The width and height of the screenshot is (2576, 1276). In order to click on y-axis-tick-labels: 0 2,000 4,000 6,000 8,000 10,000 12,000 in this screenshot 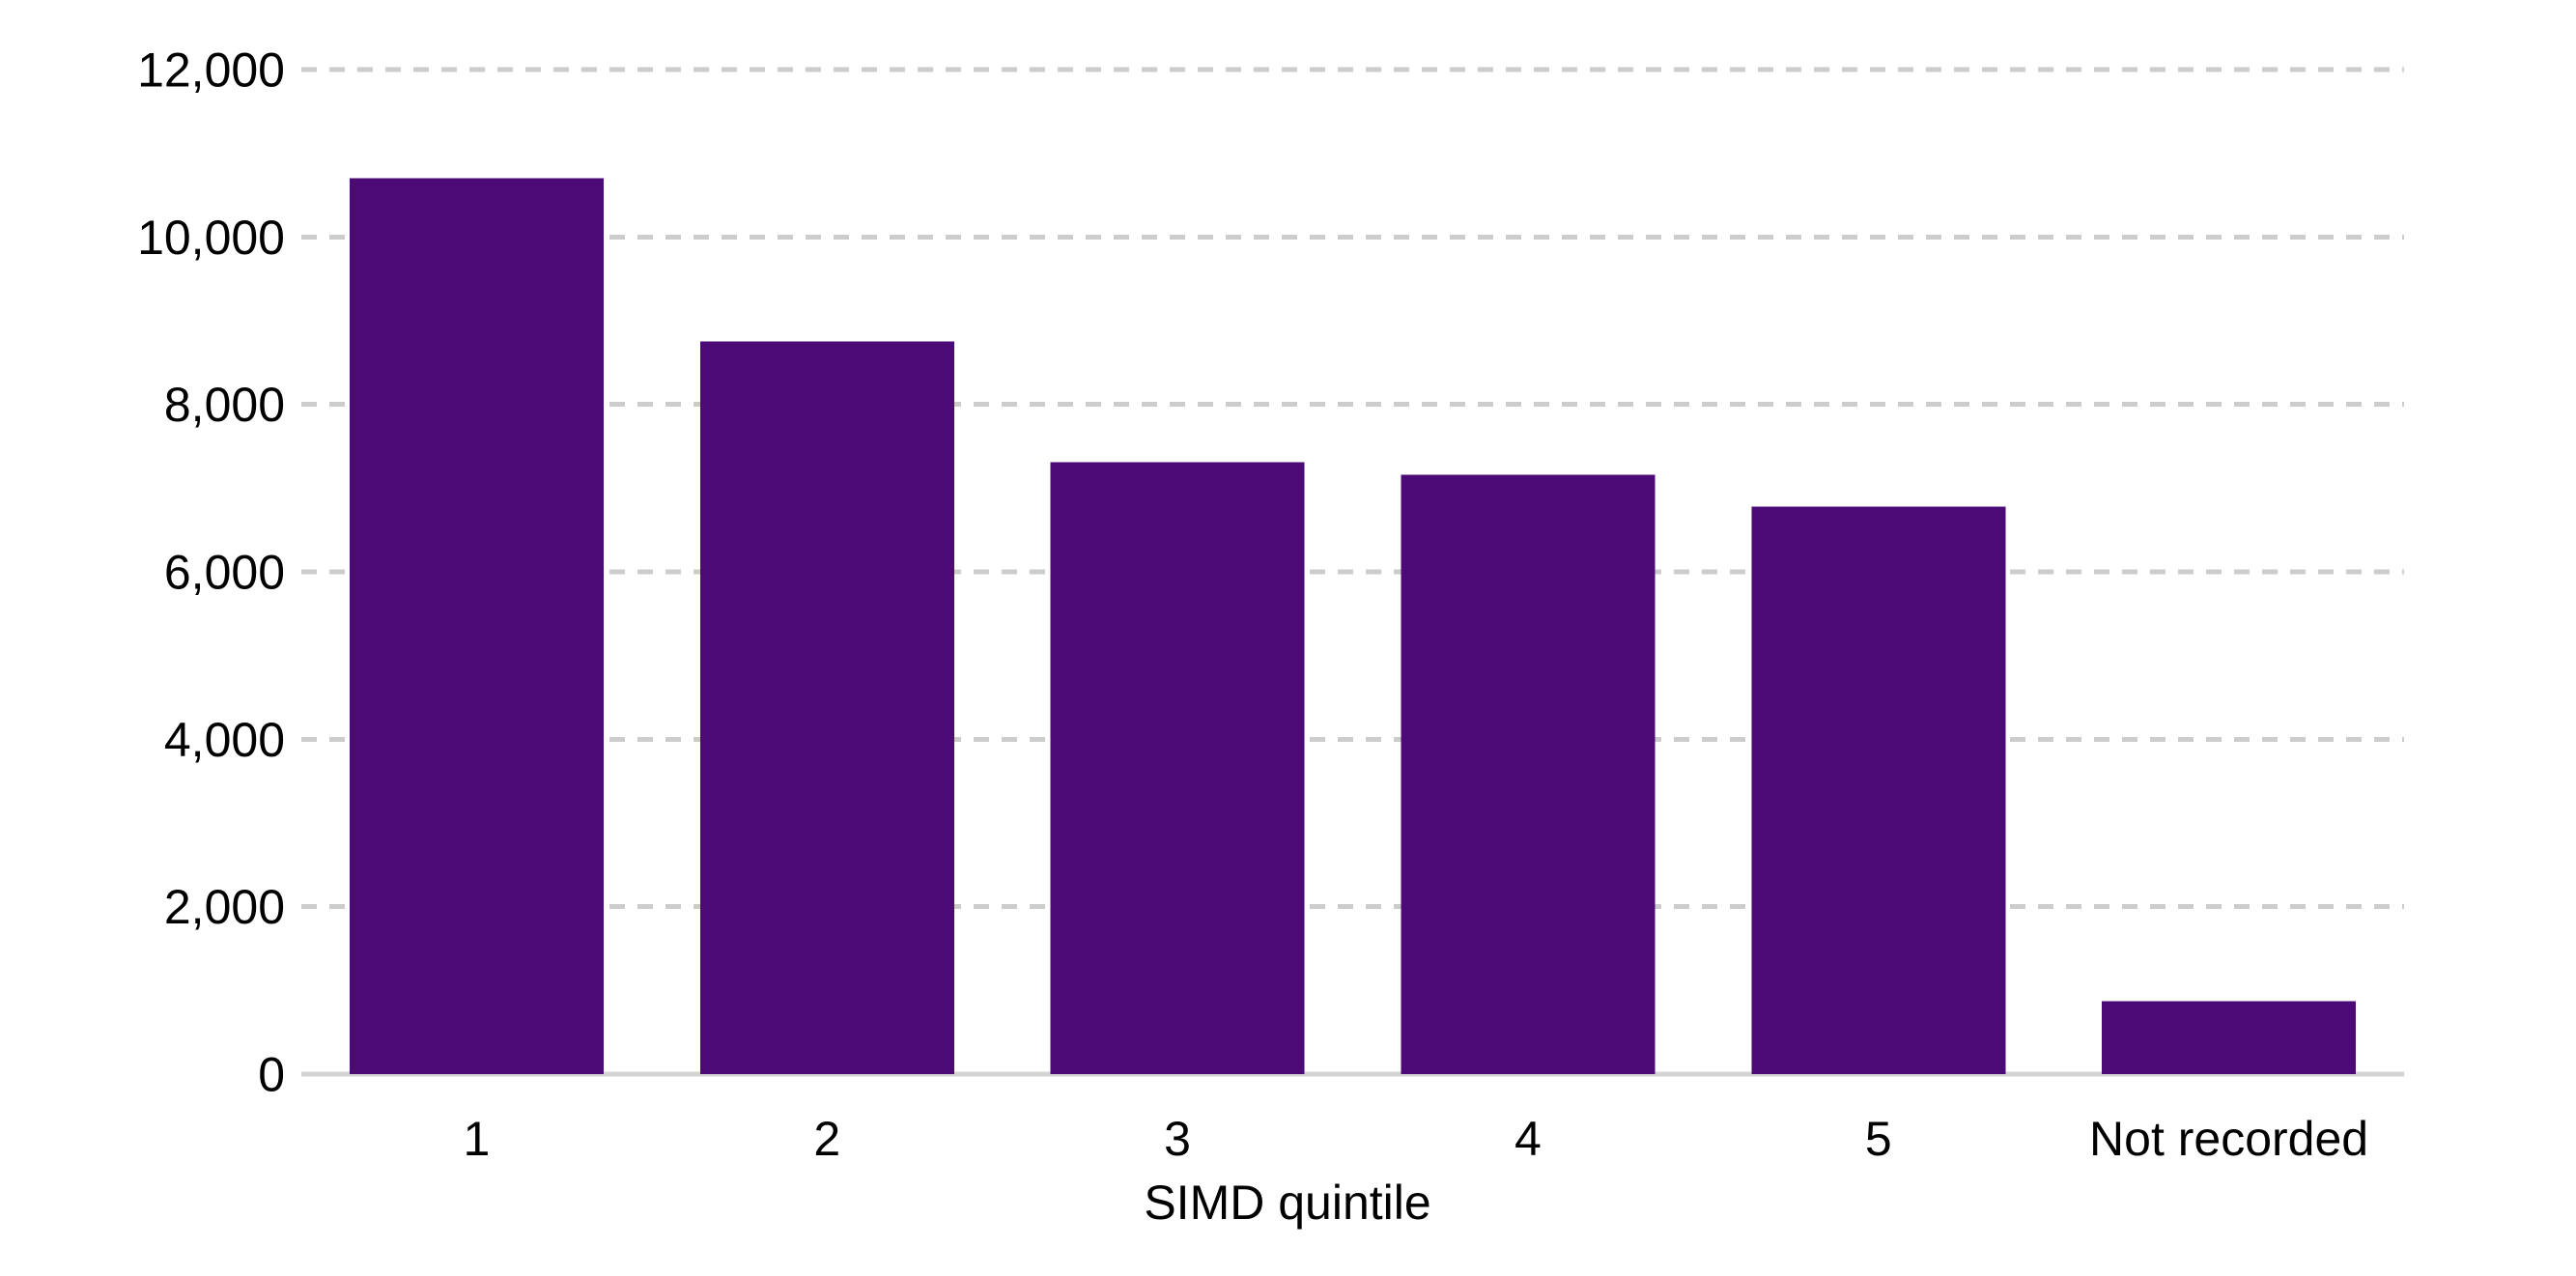, I will do `click(211, 573)`.